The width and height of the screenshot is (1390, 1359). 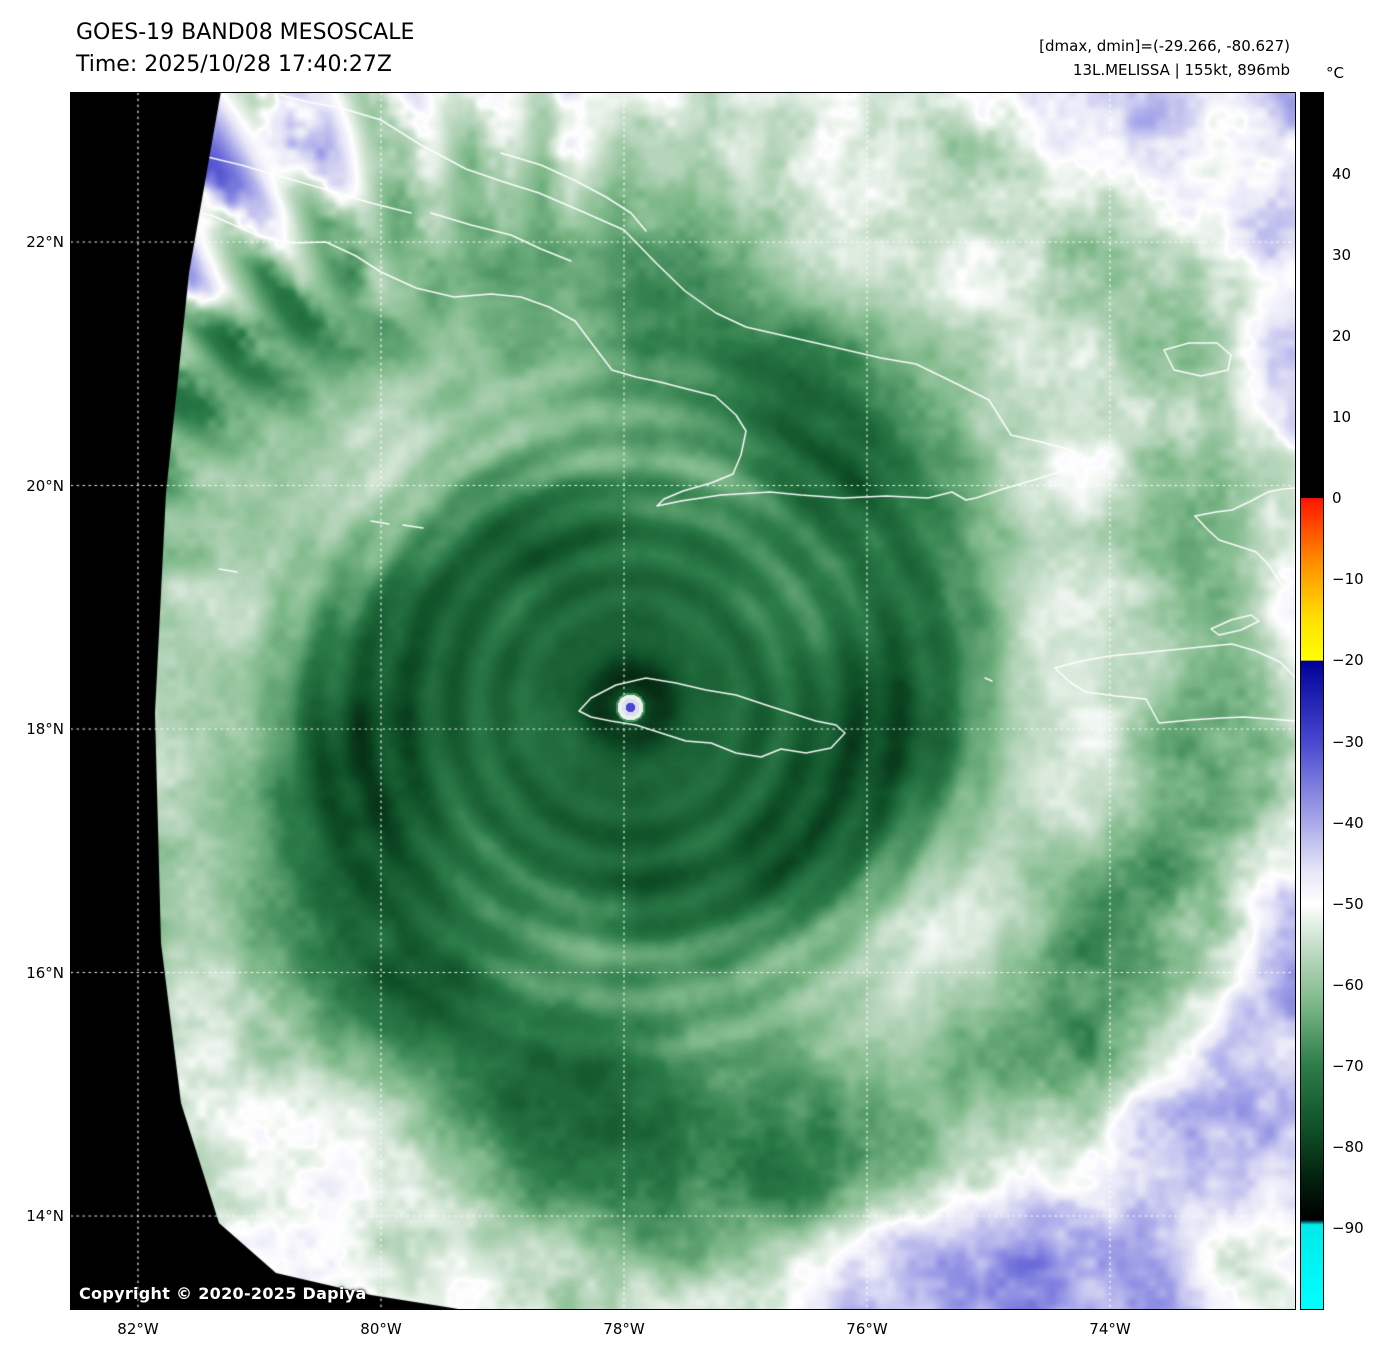 What do you see at coordinates (223, 1293) in the screenshot?
I see `copyright-watermark: Copyright © 2020-2025 Dapiya` at bounding box center [223, 1293].